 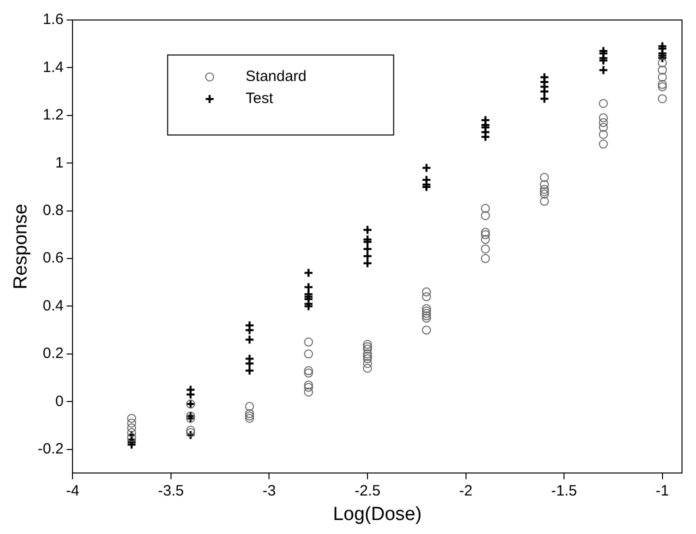 I want to click on y-tick-label: 0.6, so click(x=53, y=258).